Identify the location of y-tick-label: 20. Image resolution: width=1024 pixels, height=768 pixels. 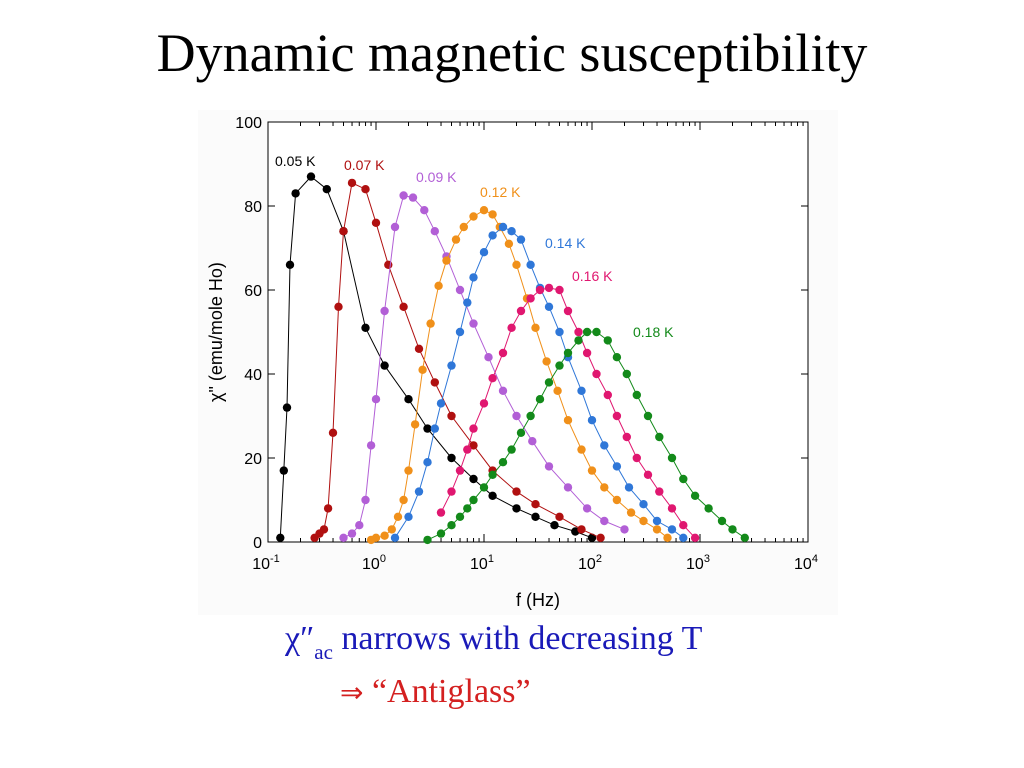
(253, 459).